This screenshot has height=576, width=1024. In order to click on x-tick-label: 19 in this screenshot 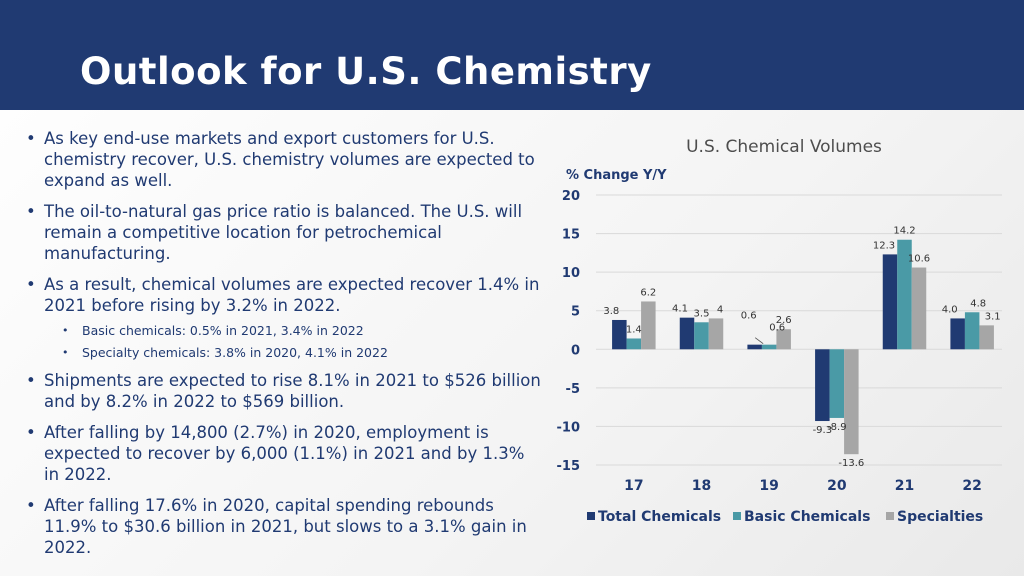, I will do `click(768, 486)`.